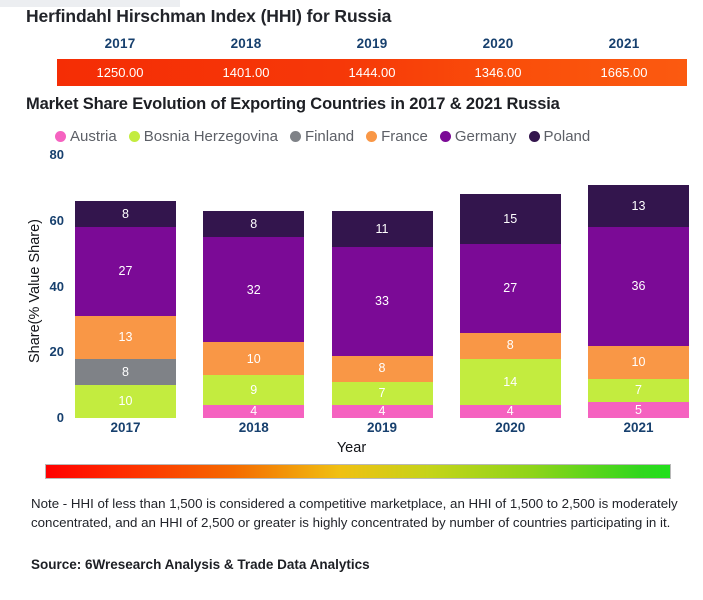  I want to click on bar-segment-poland-2021: 13, so click(638, 206).